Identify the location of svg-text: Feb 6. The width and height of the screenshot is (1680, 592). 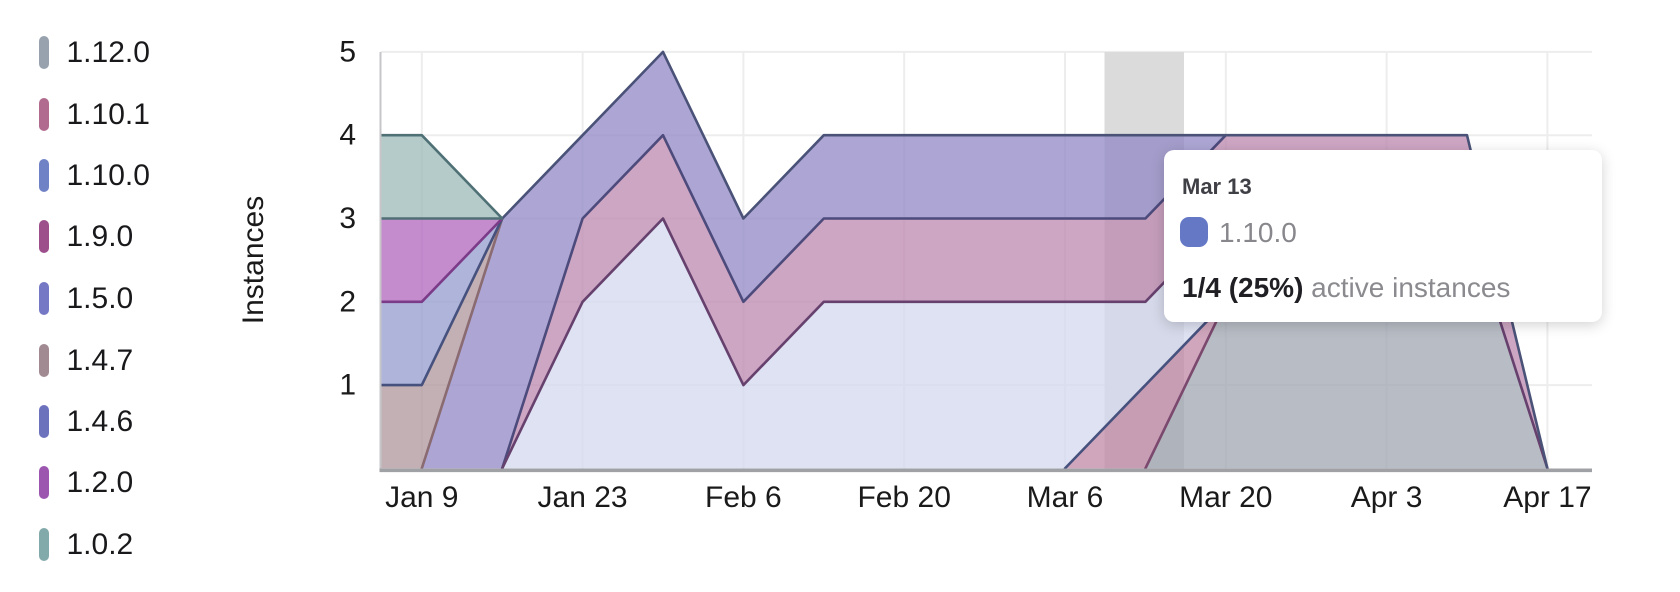
(743, 497).